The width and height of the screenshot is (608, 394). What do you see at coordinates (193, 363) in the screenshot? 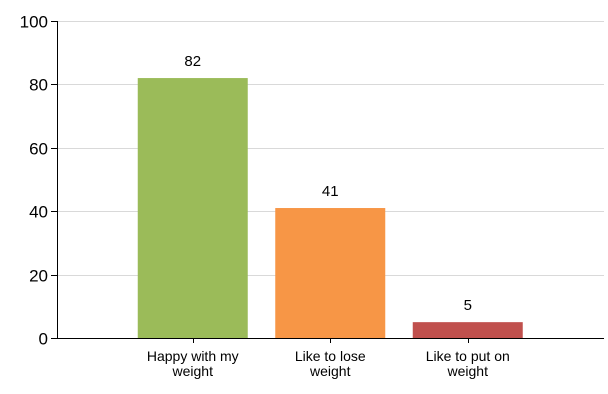
I see `x-tick-label: Happy with my weight` at bounding box center [193, 363].